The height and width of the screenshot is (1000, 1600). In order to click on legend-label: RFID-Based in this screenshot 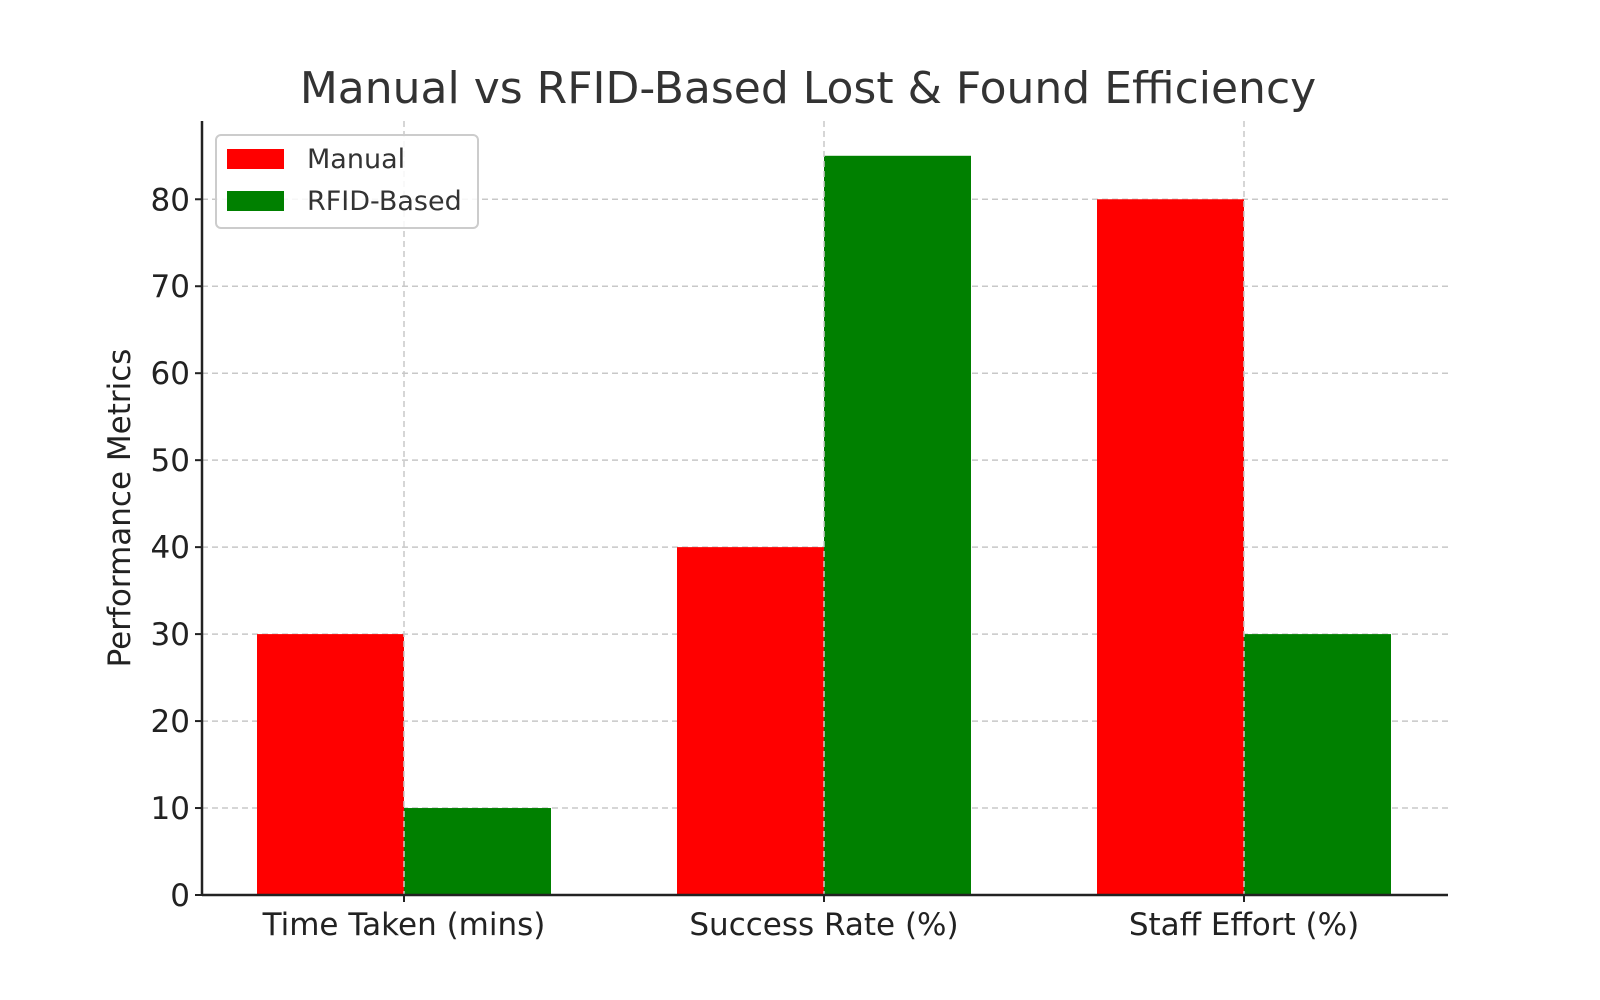, I will do `click(384, 201)`.